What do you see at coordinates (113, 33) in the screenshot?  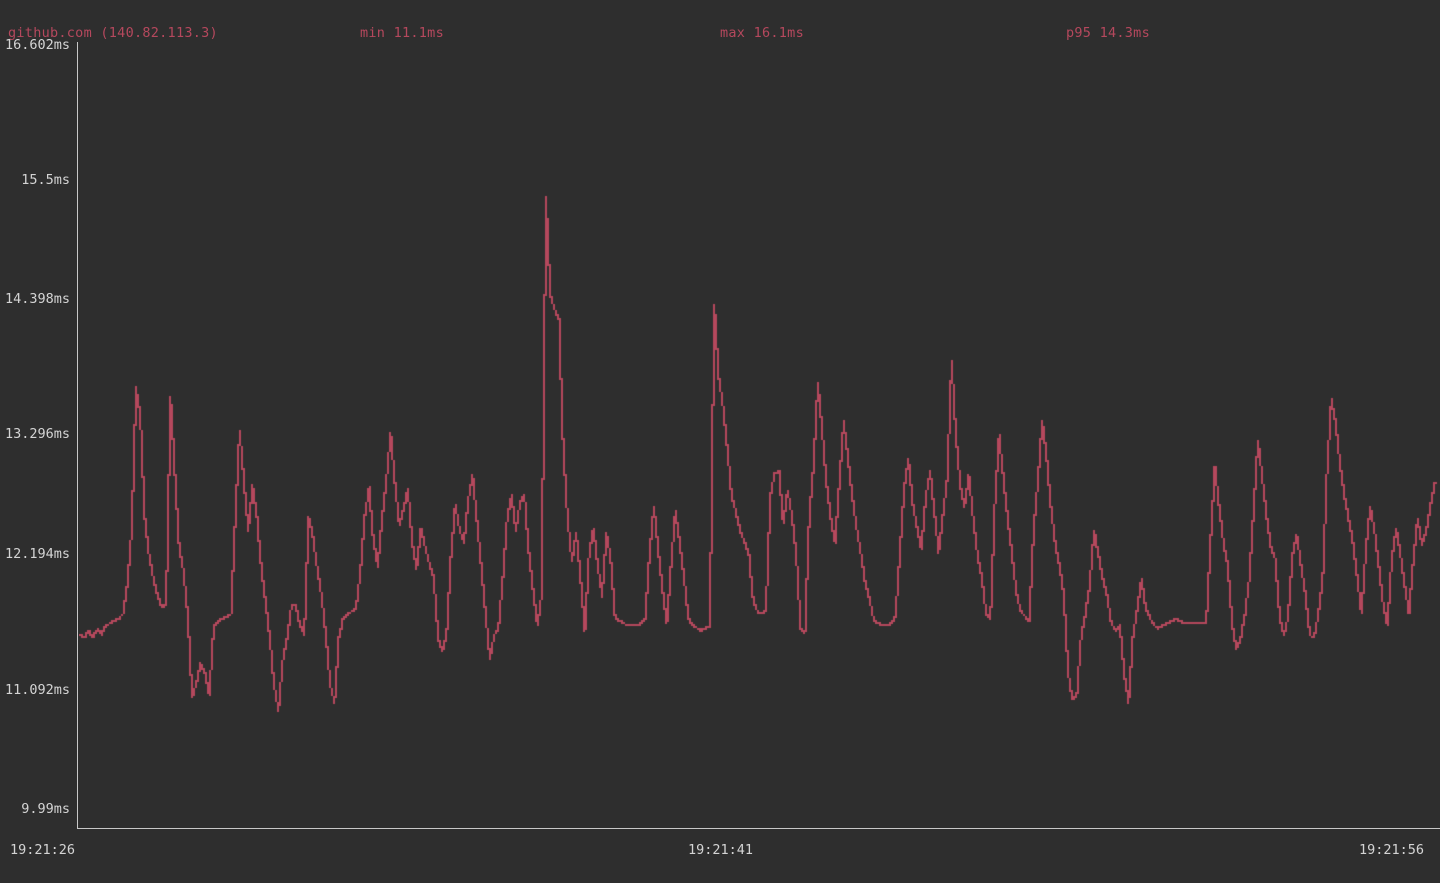 I see `host-label: github.com (140.82.113.3)` at bounding box center [113, 33].